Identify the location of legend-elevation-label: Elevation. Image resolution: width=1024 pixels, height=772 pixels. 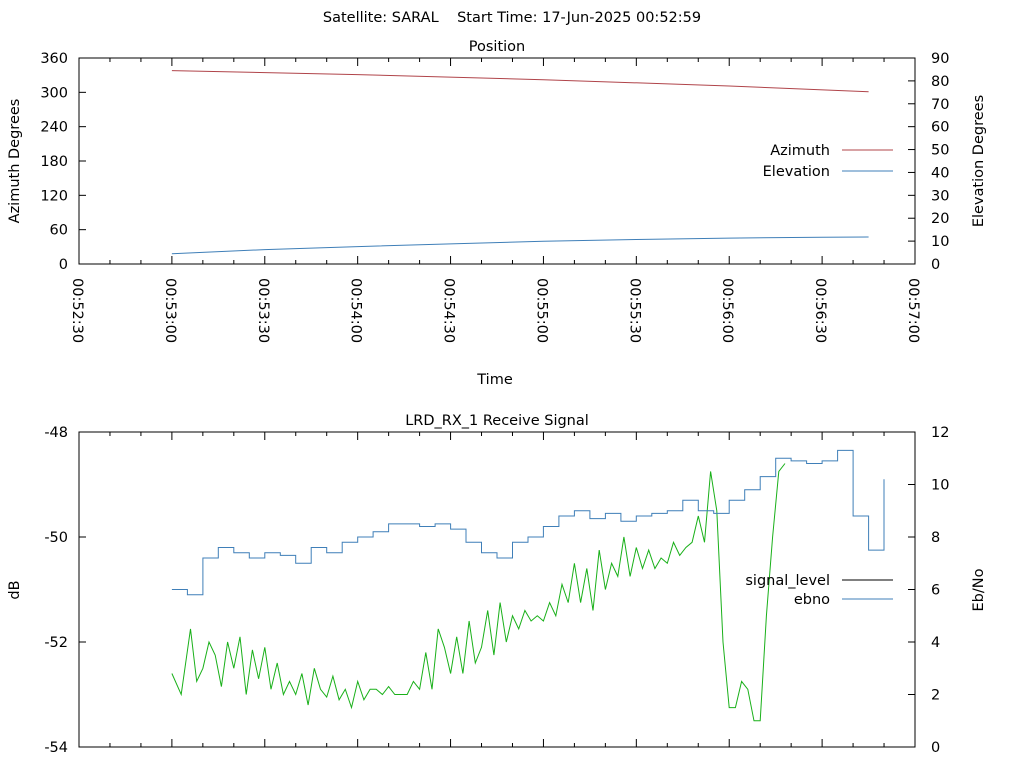
(796, 172).